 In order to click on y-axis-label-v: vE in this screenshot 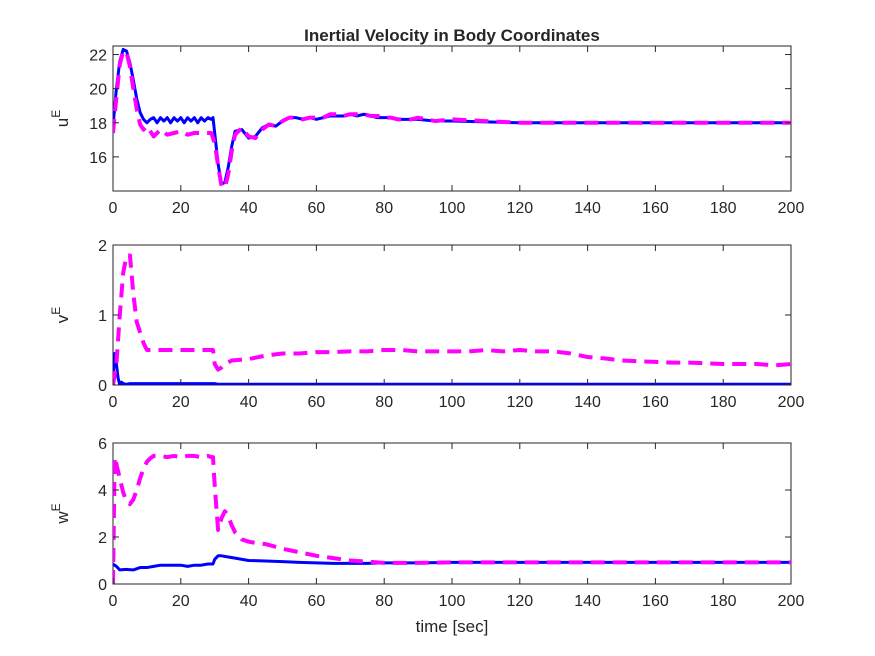, I will do `click(60, 315)`.